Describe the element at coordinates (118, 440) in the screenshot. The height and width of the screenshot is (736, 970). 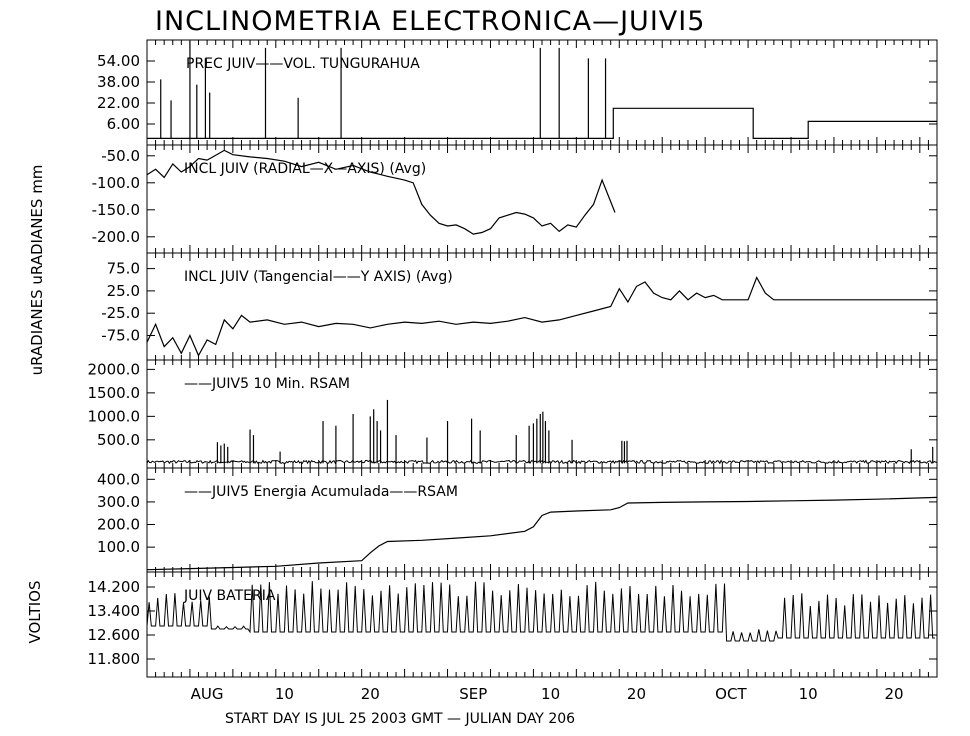
I see `y-tick-label: 500.0` at that location.